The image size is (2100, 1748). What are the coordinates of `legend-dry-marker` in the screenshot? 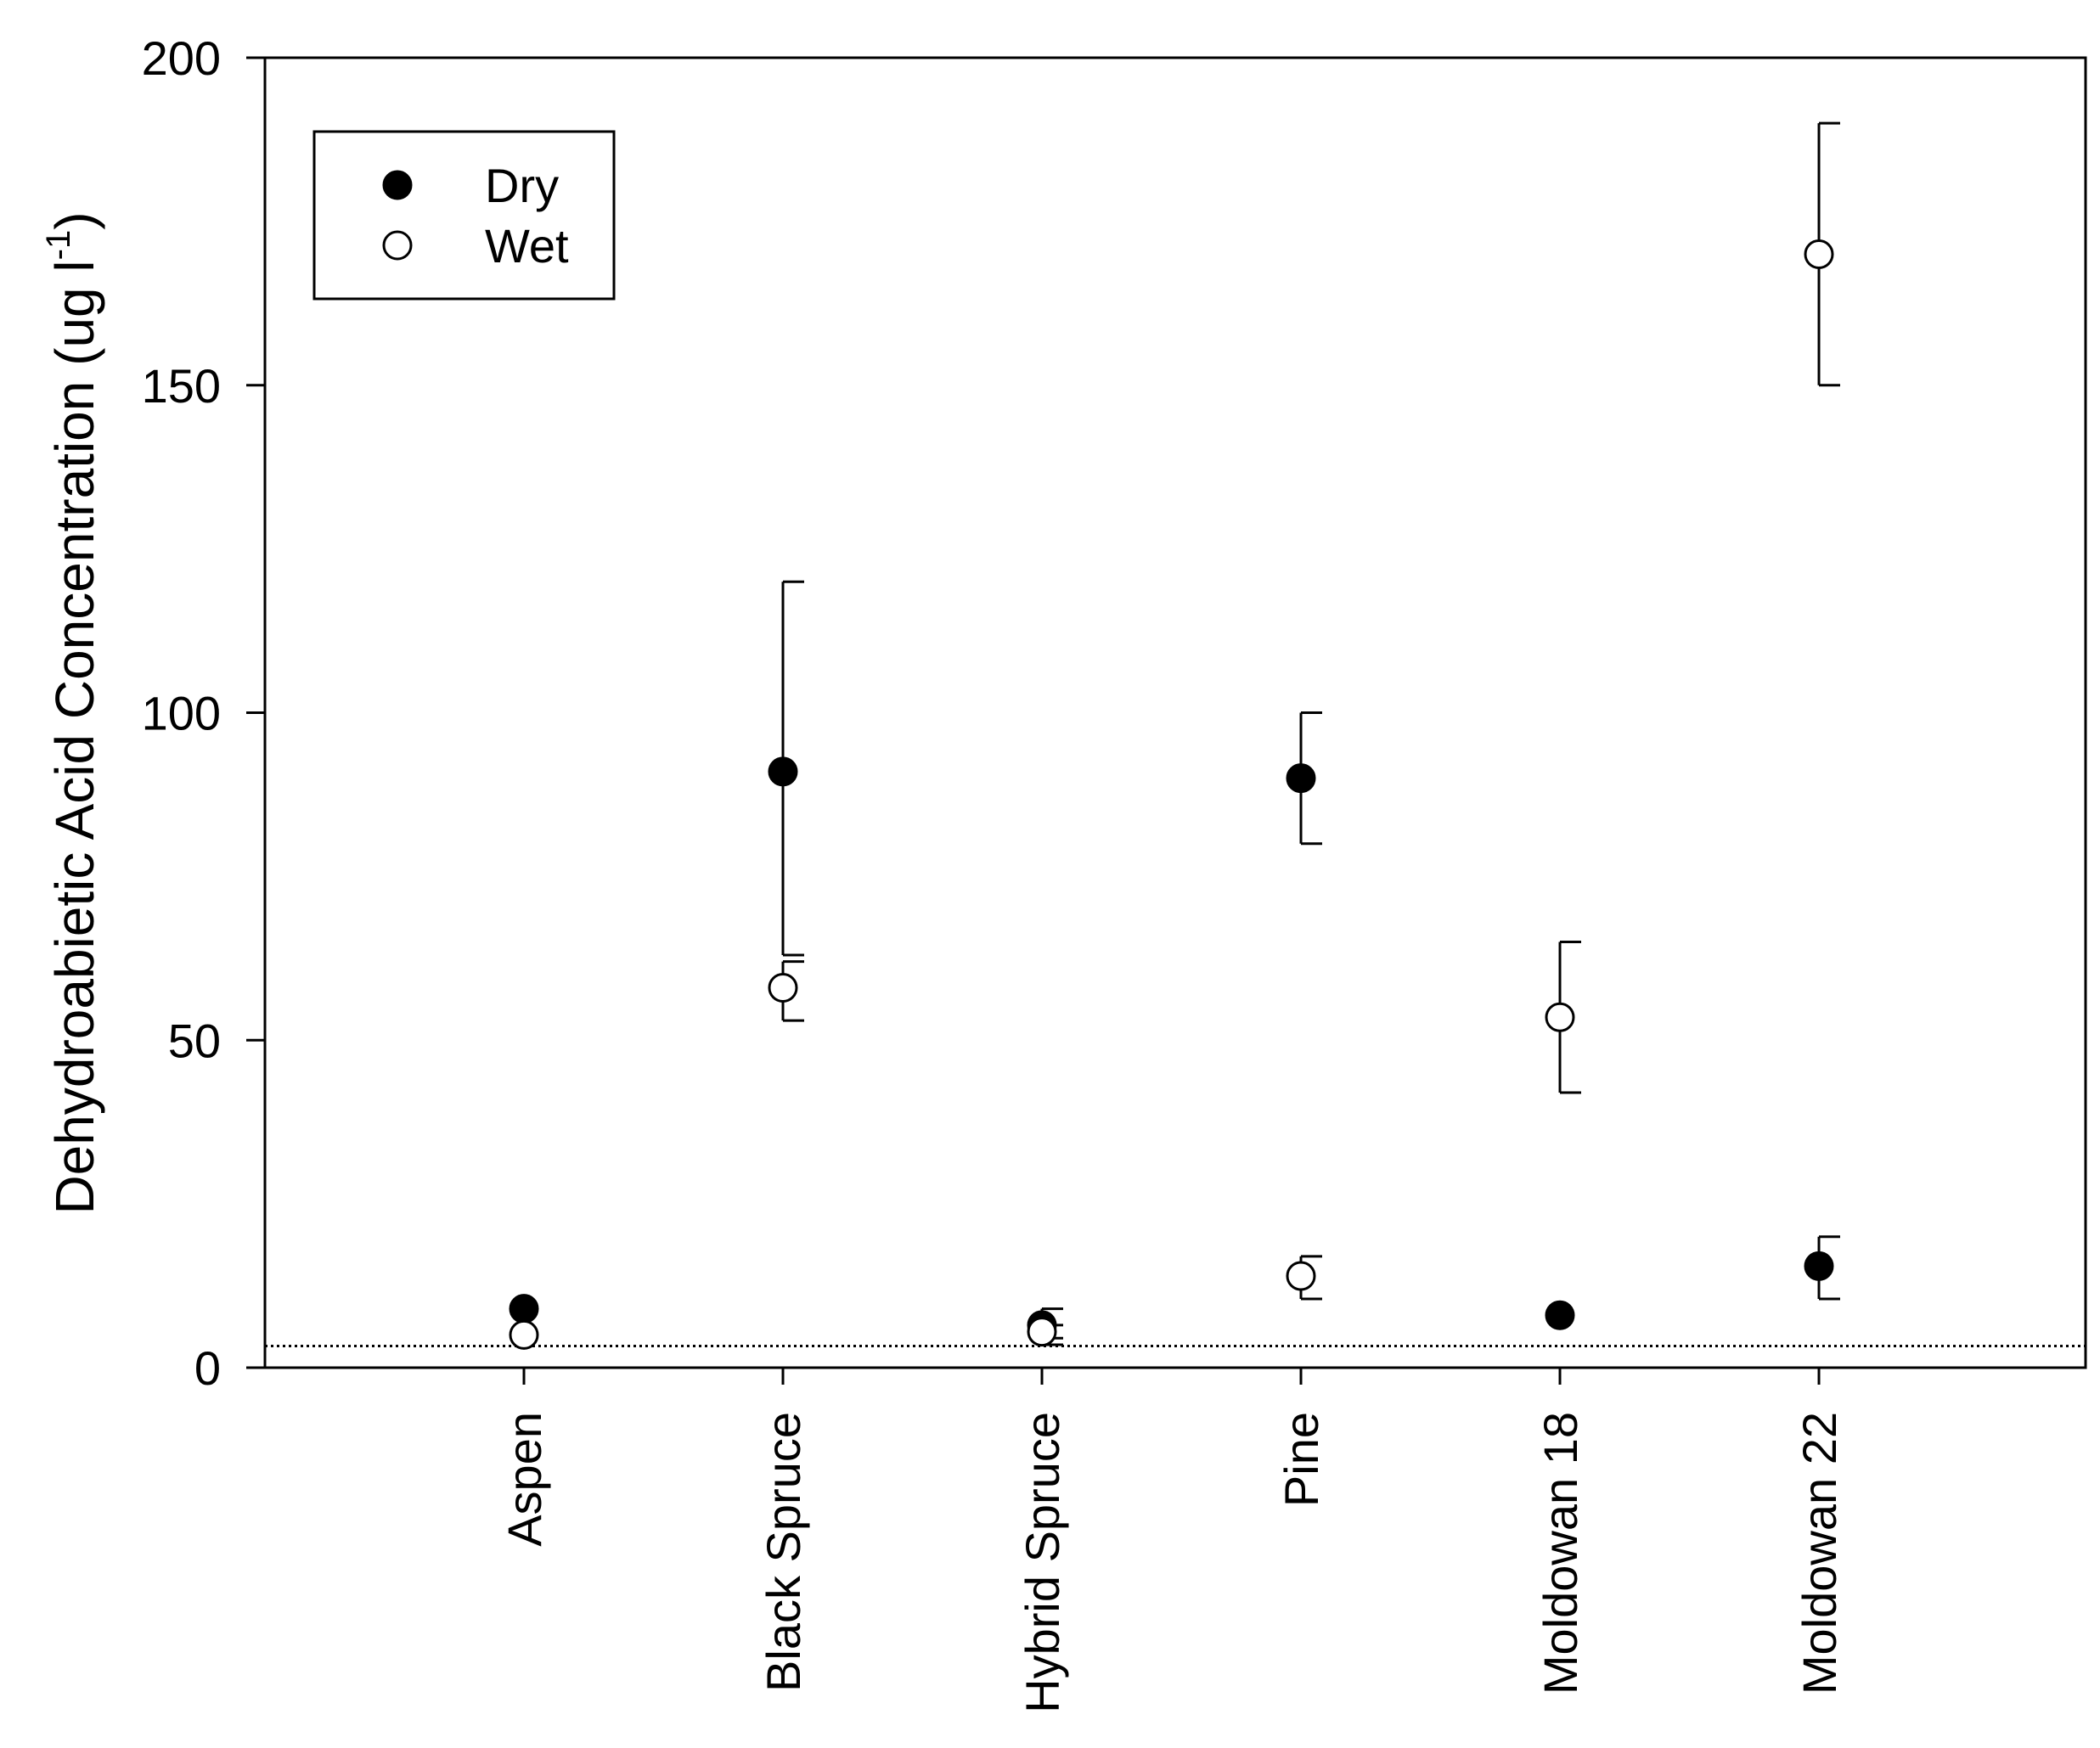 It's located at (397, 185).